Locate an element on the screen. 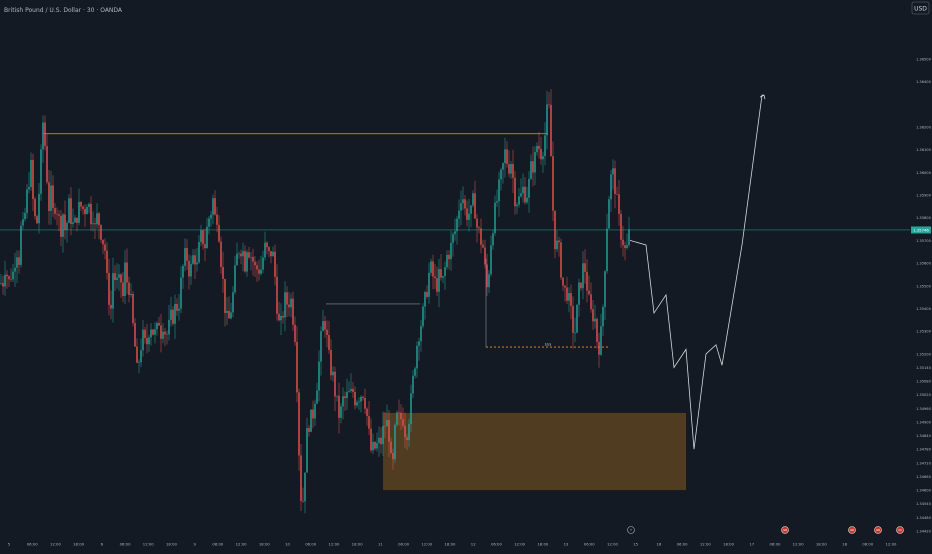 The height and width of the screenshot is (554, 932). y-tick-label: 1.35900 is located at coordinates (924, 196).